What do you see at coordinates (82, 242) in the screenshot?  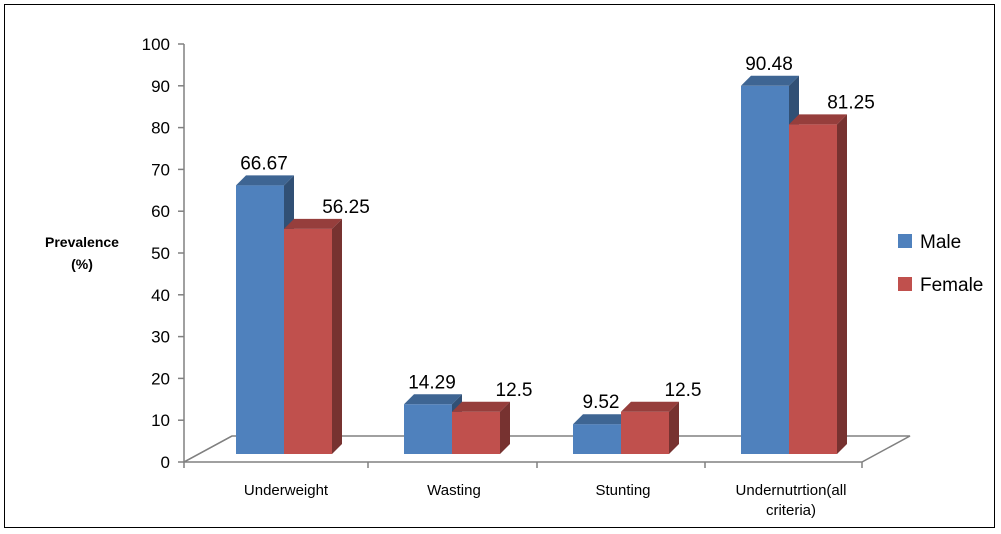 I see `y-axis-title: Prevalence` at bounding box center [82, 242].